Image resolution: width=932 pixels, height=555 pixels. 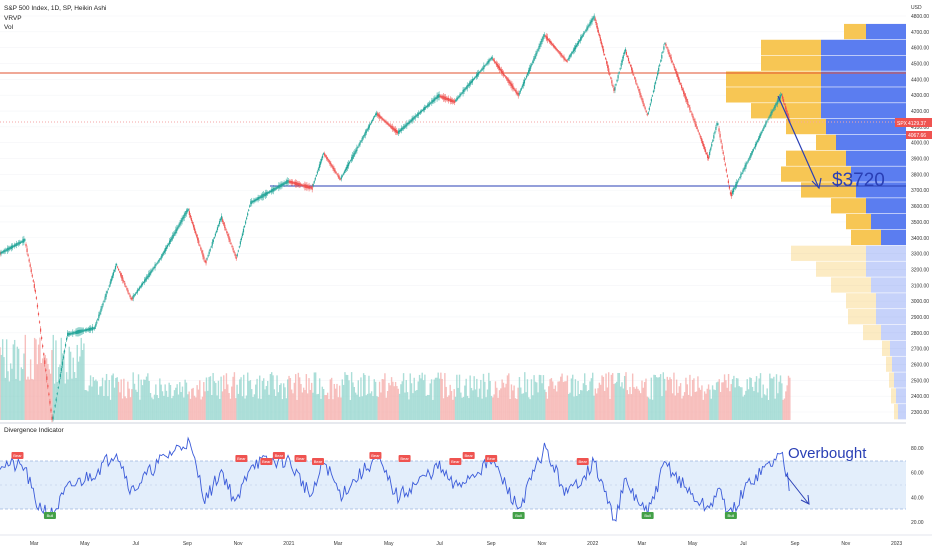 What do you see at coordinates (920, 112) in the screenshot?
I see `y-tick-label: 4200.00` at bounding box center [920, 112].